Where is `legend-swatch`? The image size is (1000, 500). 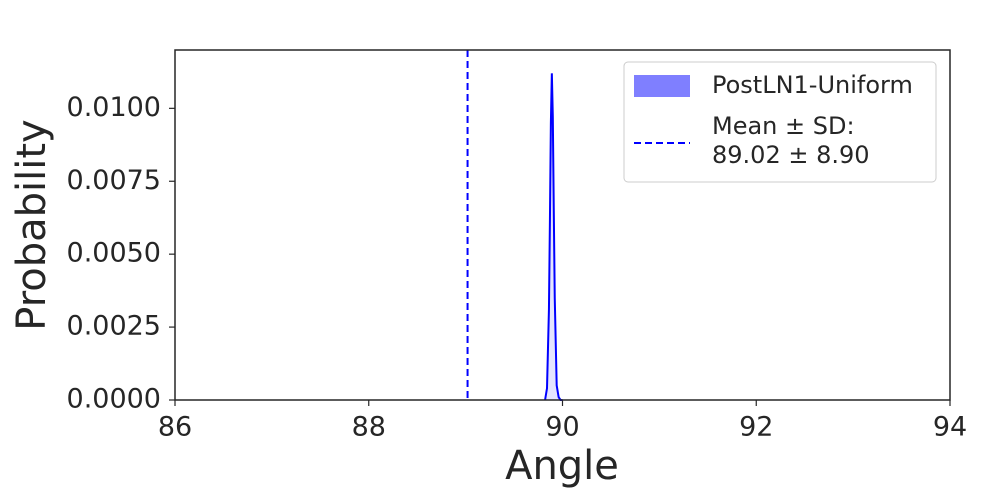
legend-swatch is located at coordinates (662, 86).